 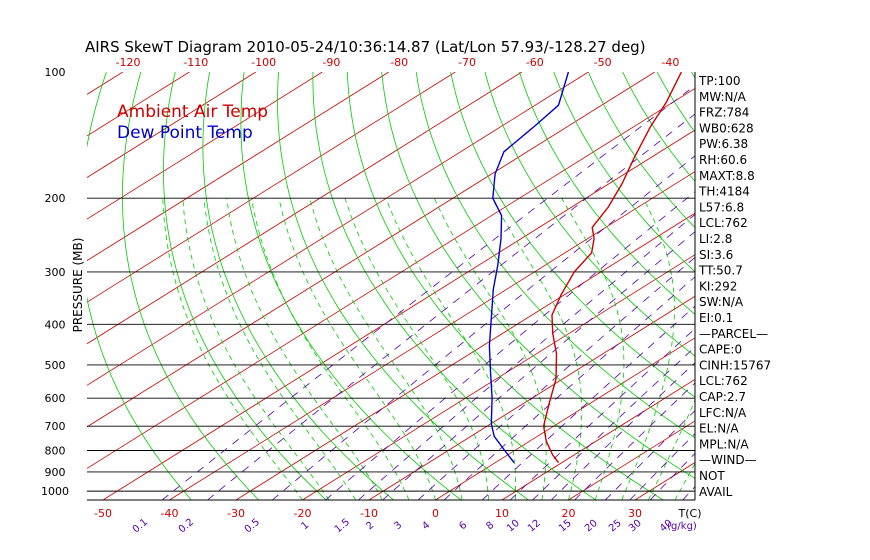 What do you see at coordinates (252, 526) in the screenshot?
I see `mixing-ratio-tick-label: 0.5` at bounding box center [252, 526].